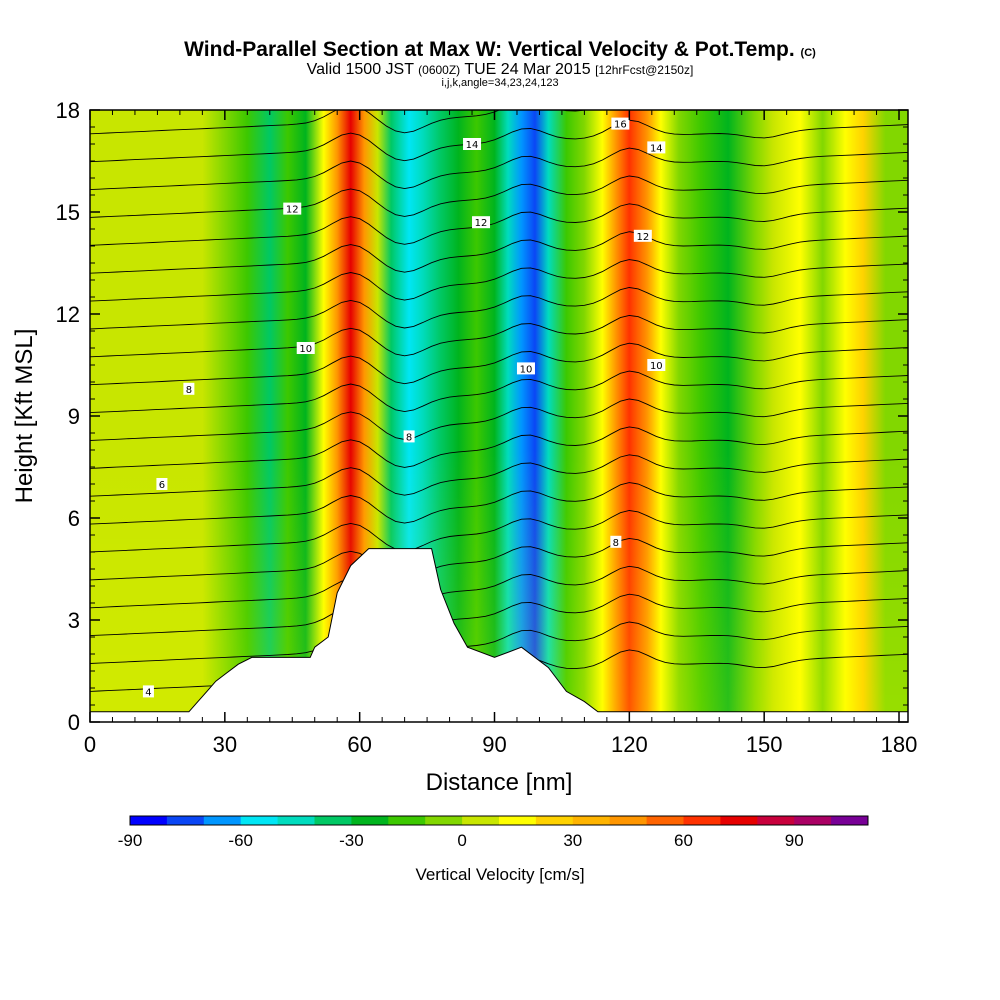 This screenshot has width=1000, height=1000. I want to click on colorbar-tick-label: -30, so click(351, 840).